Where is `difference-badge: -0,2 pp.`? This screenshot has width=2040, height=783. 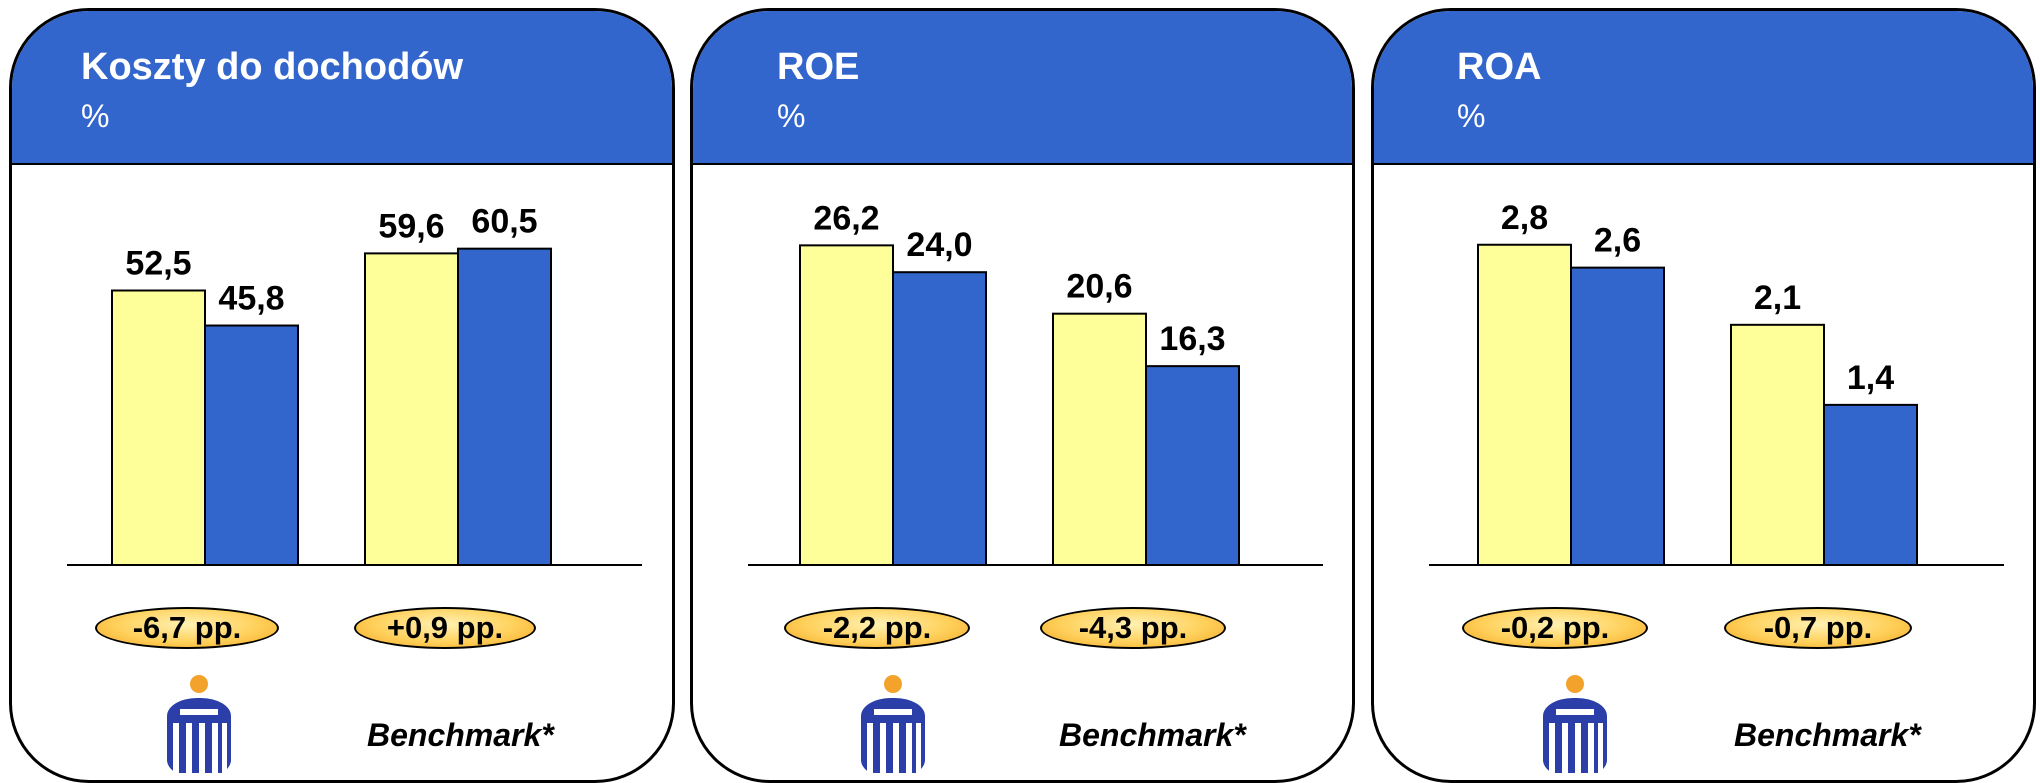
difference-badge: -0,2 pp. is located at coordinates (1555, 628).